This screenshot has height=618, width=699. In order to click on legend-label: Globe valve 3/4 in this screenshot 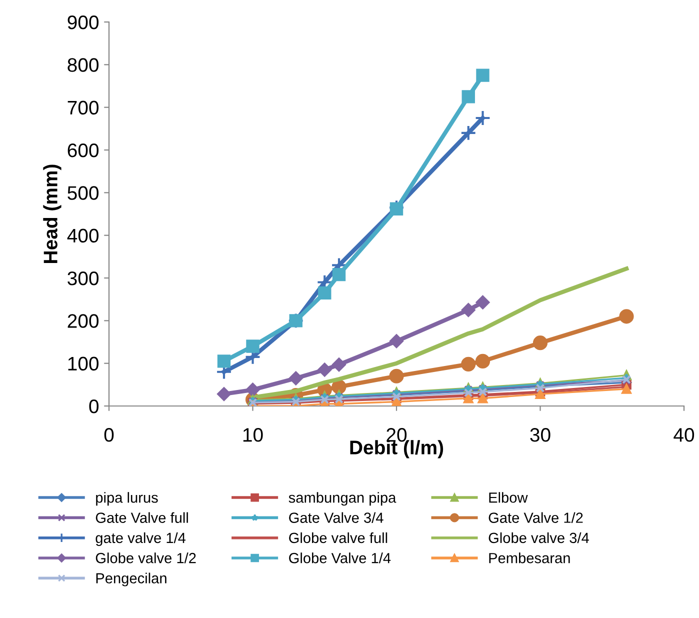, I will do `click(538, 538)`.